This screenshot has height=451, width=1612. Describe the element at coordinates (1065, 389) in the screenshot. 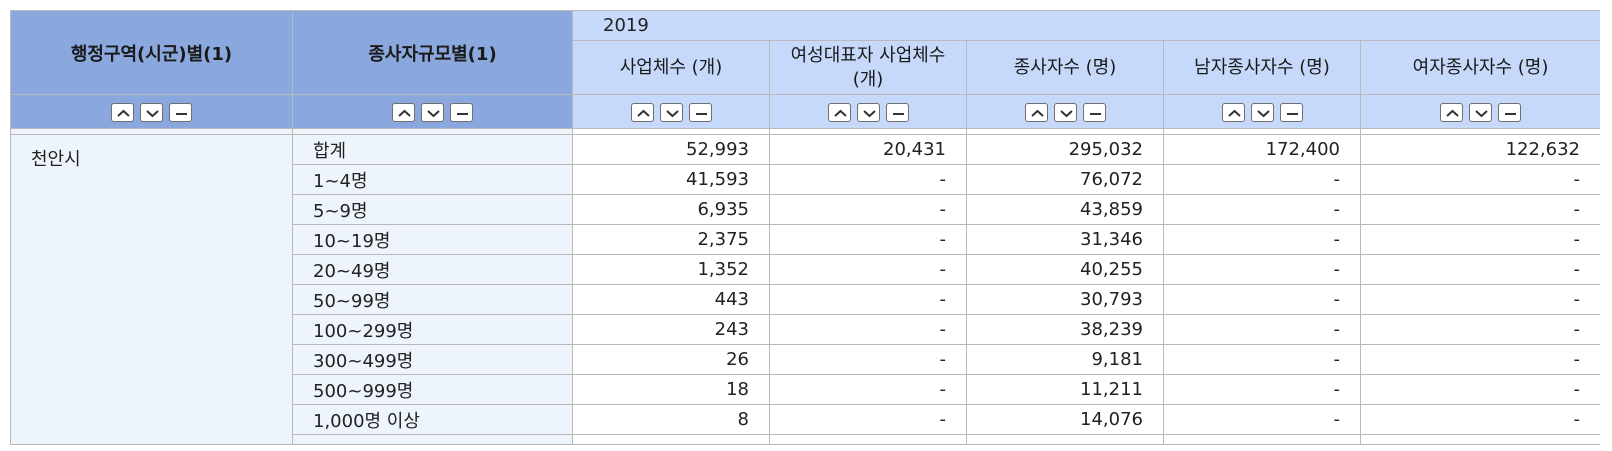

I see `value-cell: 11,211` at that location.